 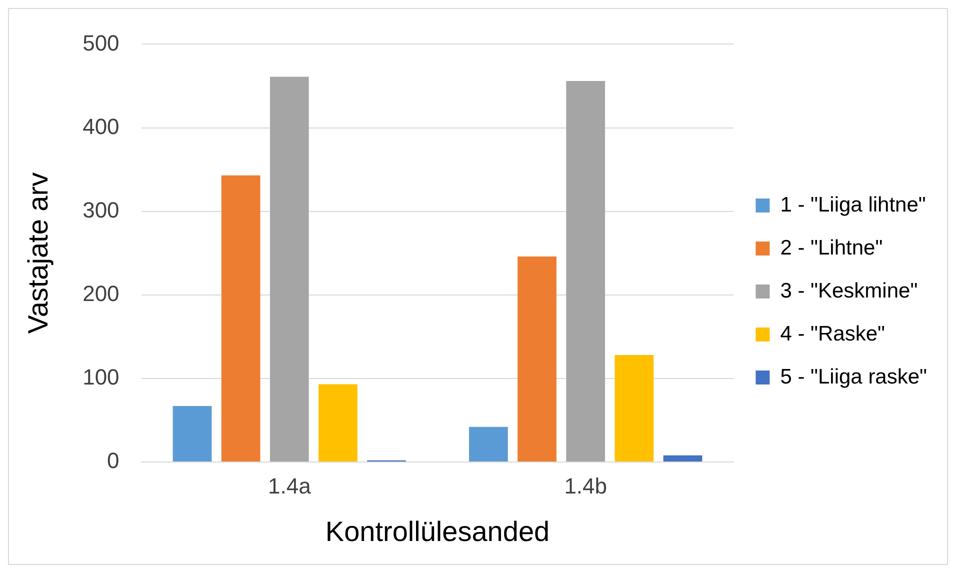 What do you see at coordinates (290, 485) in the screenshot?
I see `x-tick-label: 1.4a` at bounding box center [290, 485].